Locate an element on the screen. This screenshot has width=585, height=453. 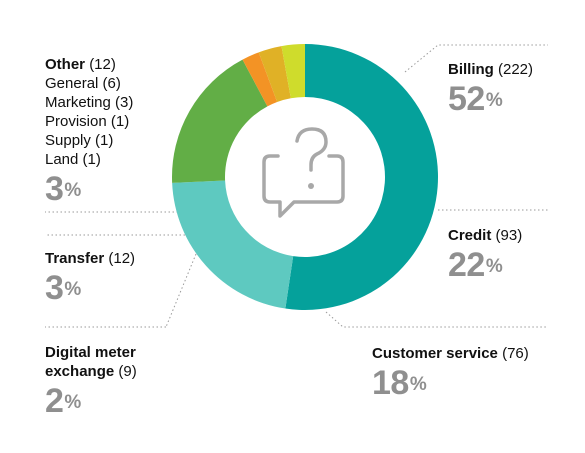
breakdown-label: Land is located at coordinates (62, 159).